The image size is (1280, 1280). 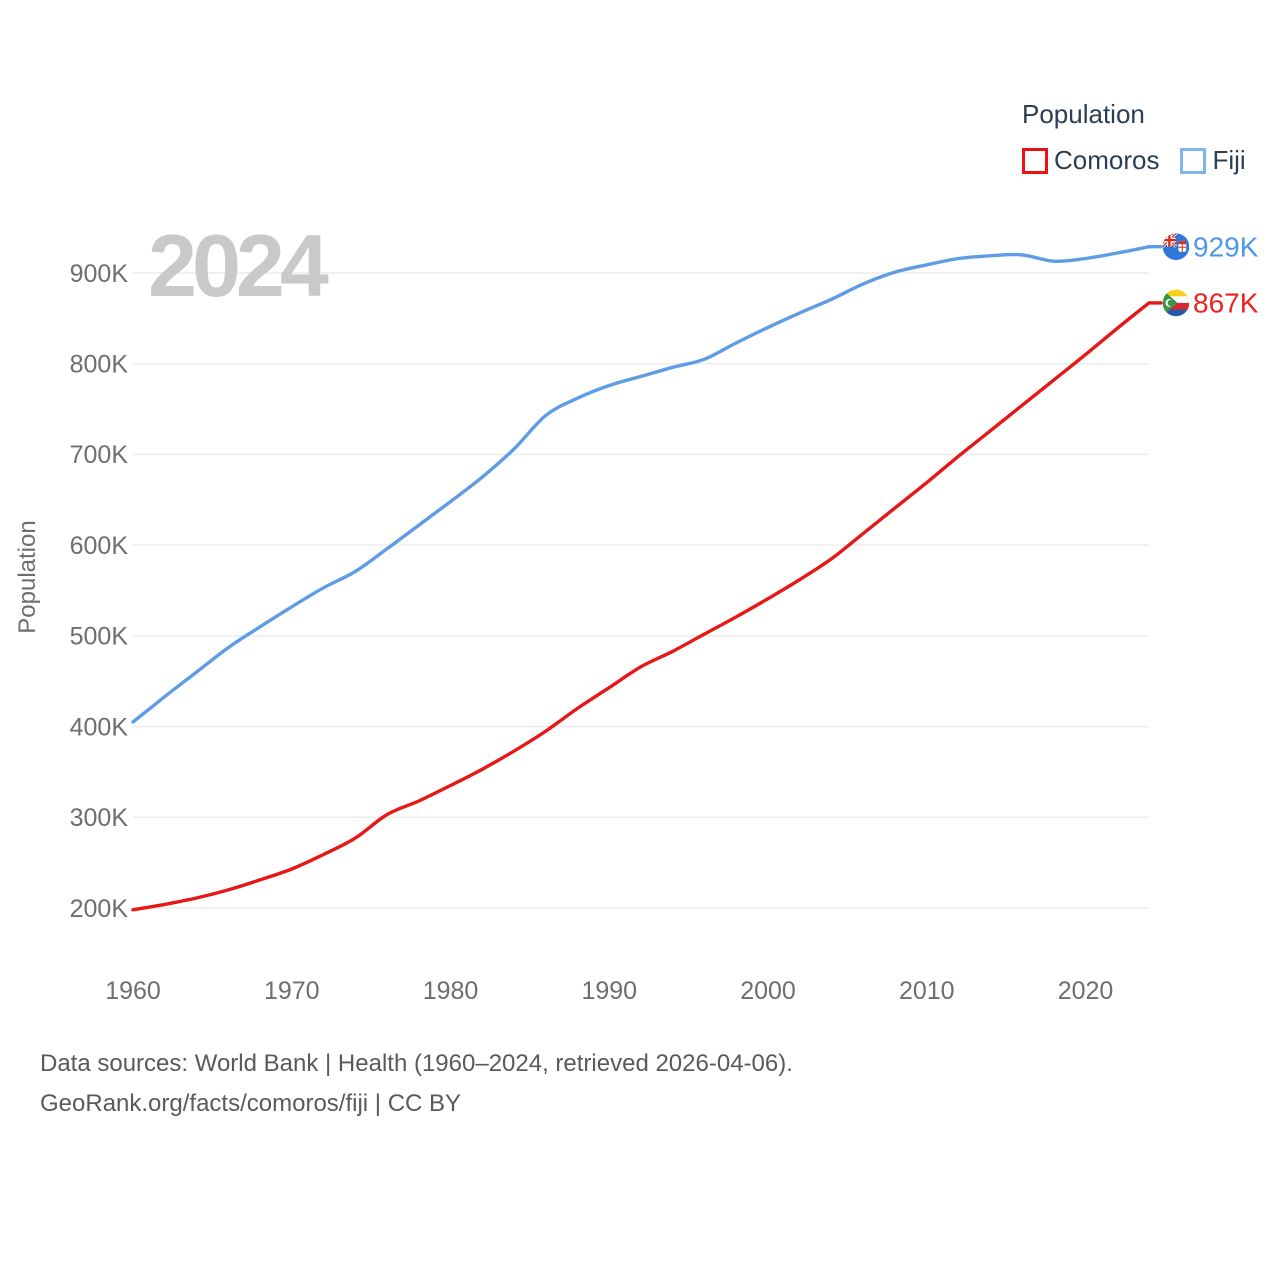 I want to click on y-tick-label: 800K, so click(x=99, y=364).